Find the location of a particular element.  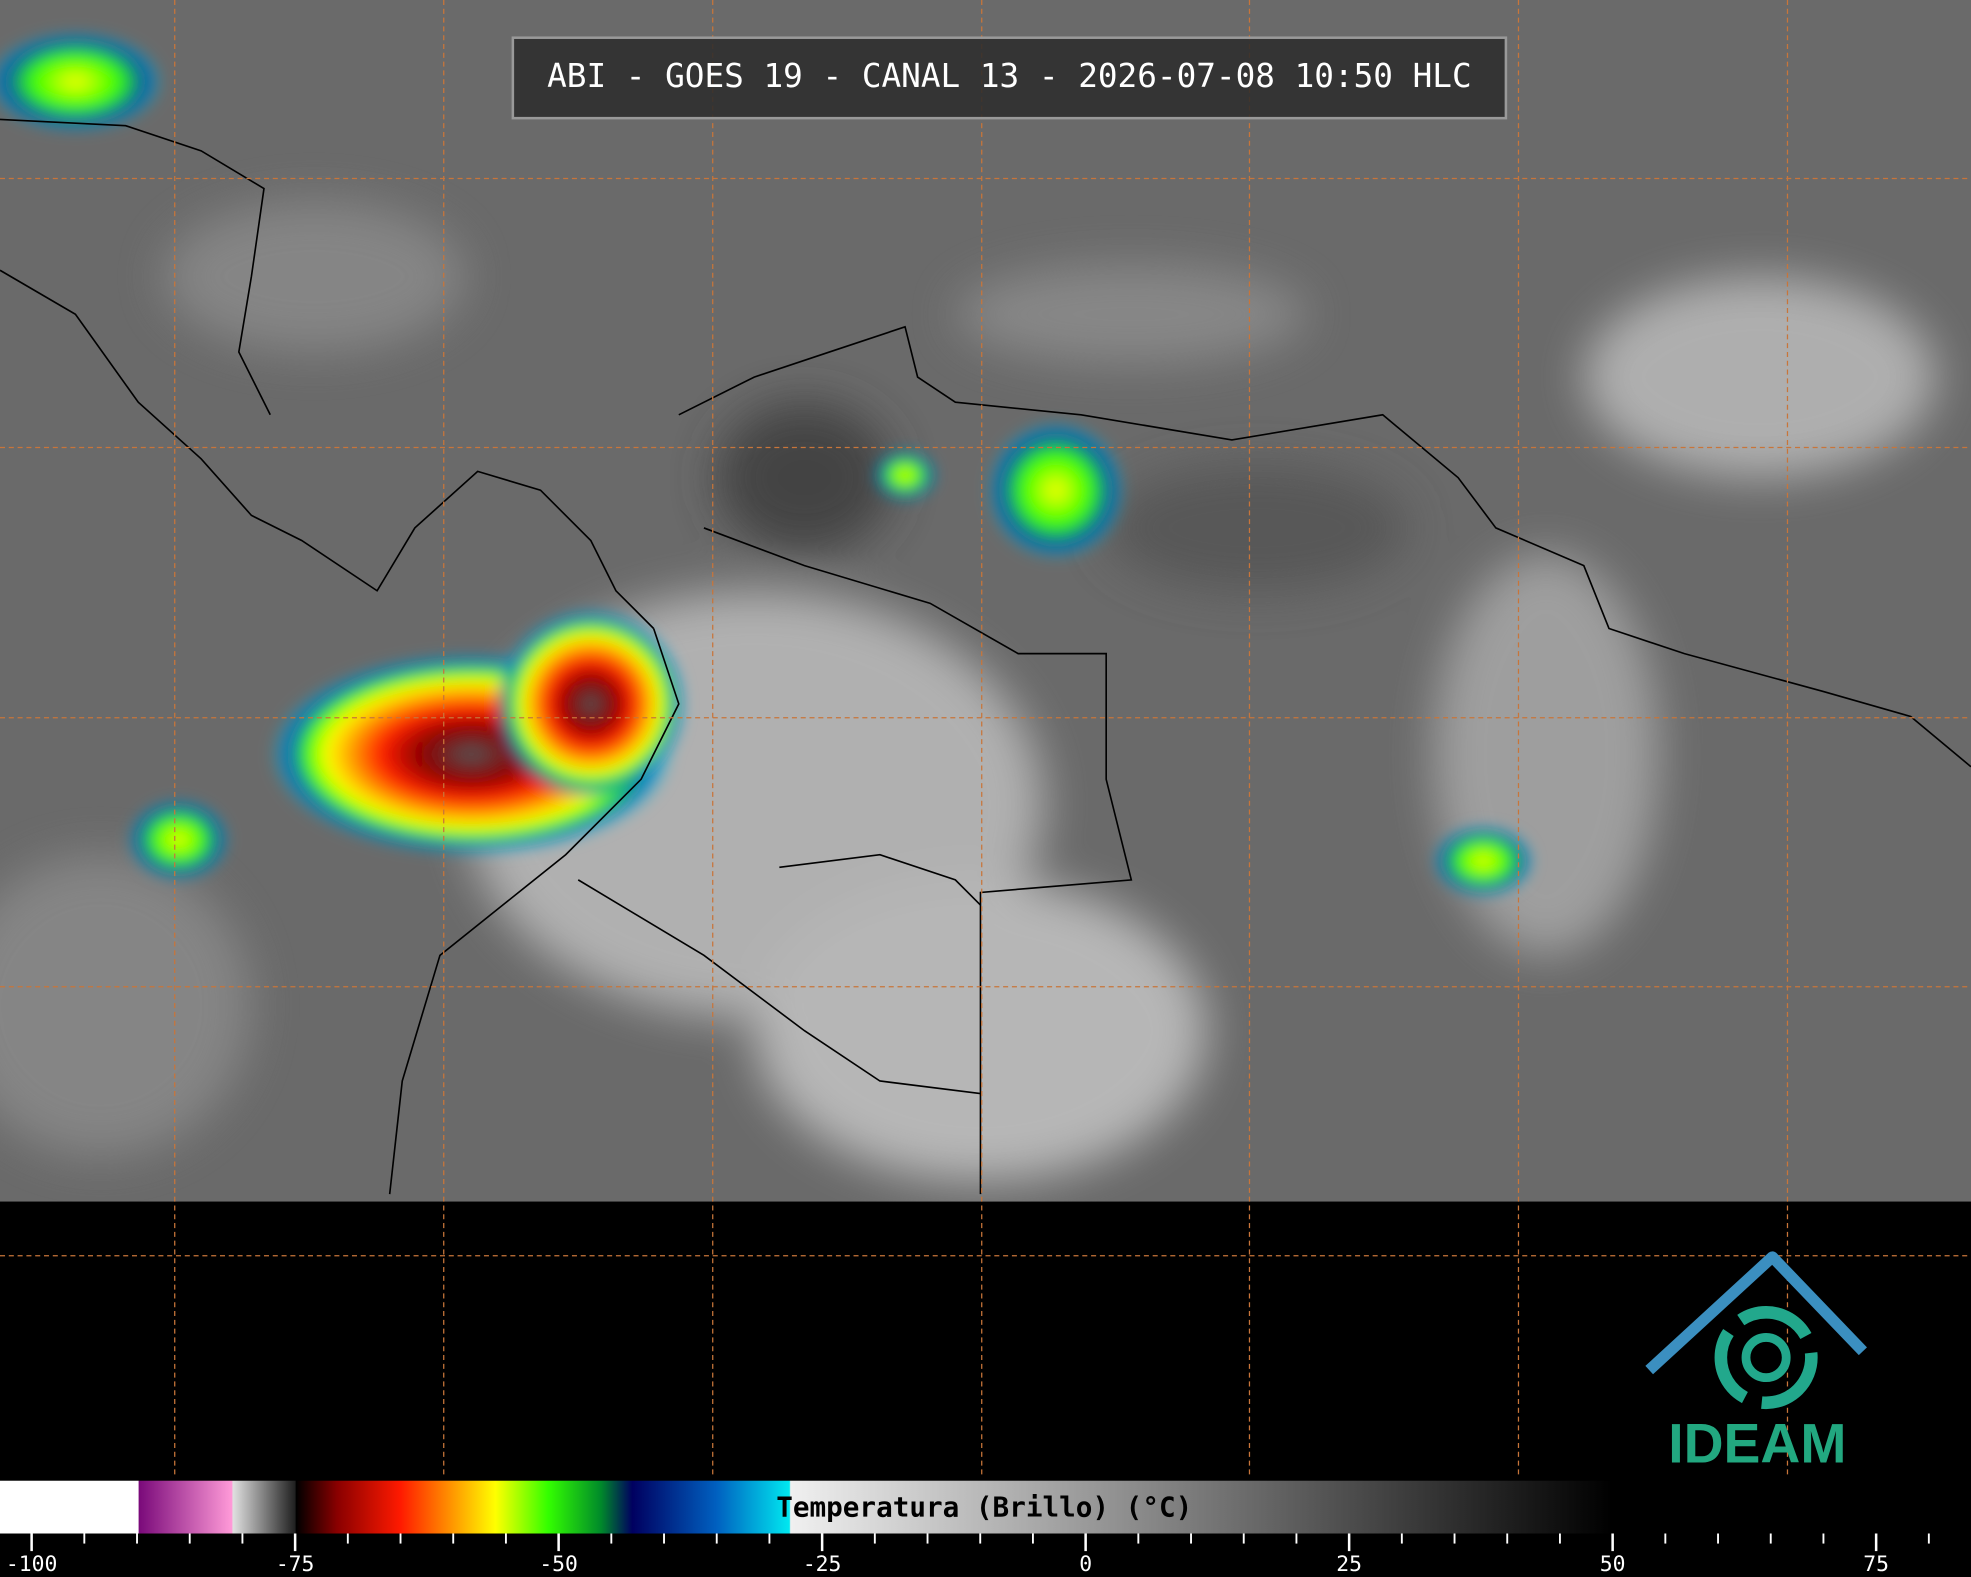

logo: IDEAM is located at coordinates (1756, 1363).